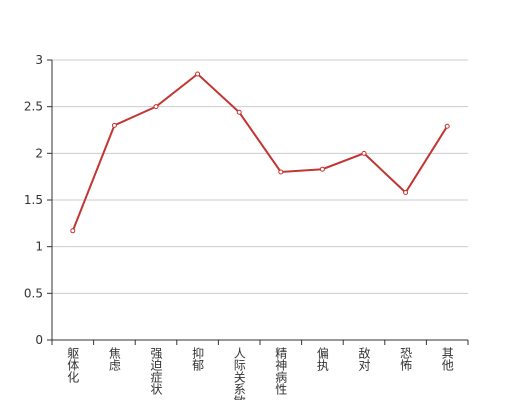  What do you see at coordinates (447, 359) in the screenshot?
I see `x-tick-label: 其他` at bounding box center [447, 359].